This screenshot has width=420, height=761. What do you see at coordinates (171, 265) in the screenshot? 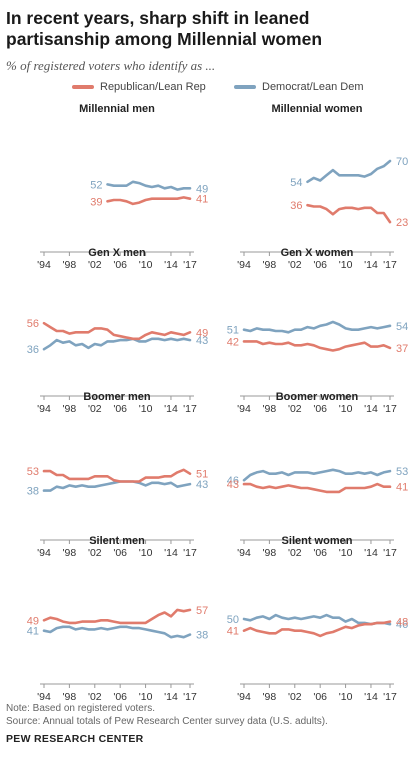
I see `x-tick-label-millennial-men-2014: '14` at bounding box center [171, 265].